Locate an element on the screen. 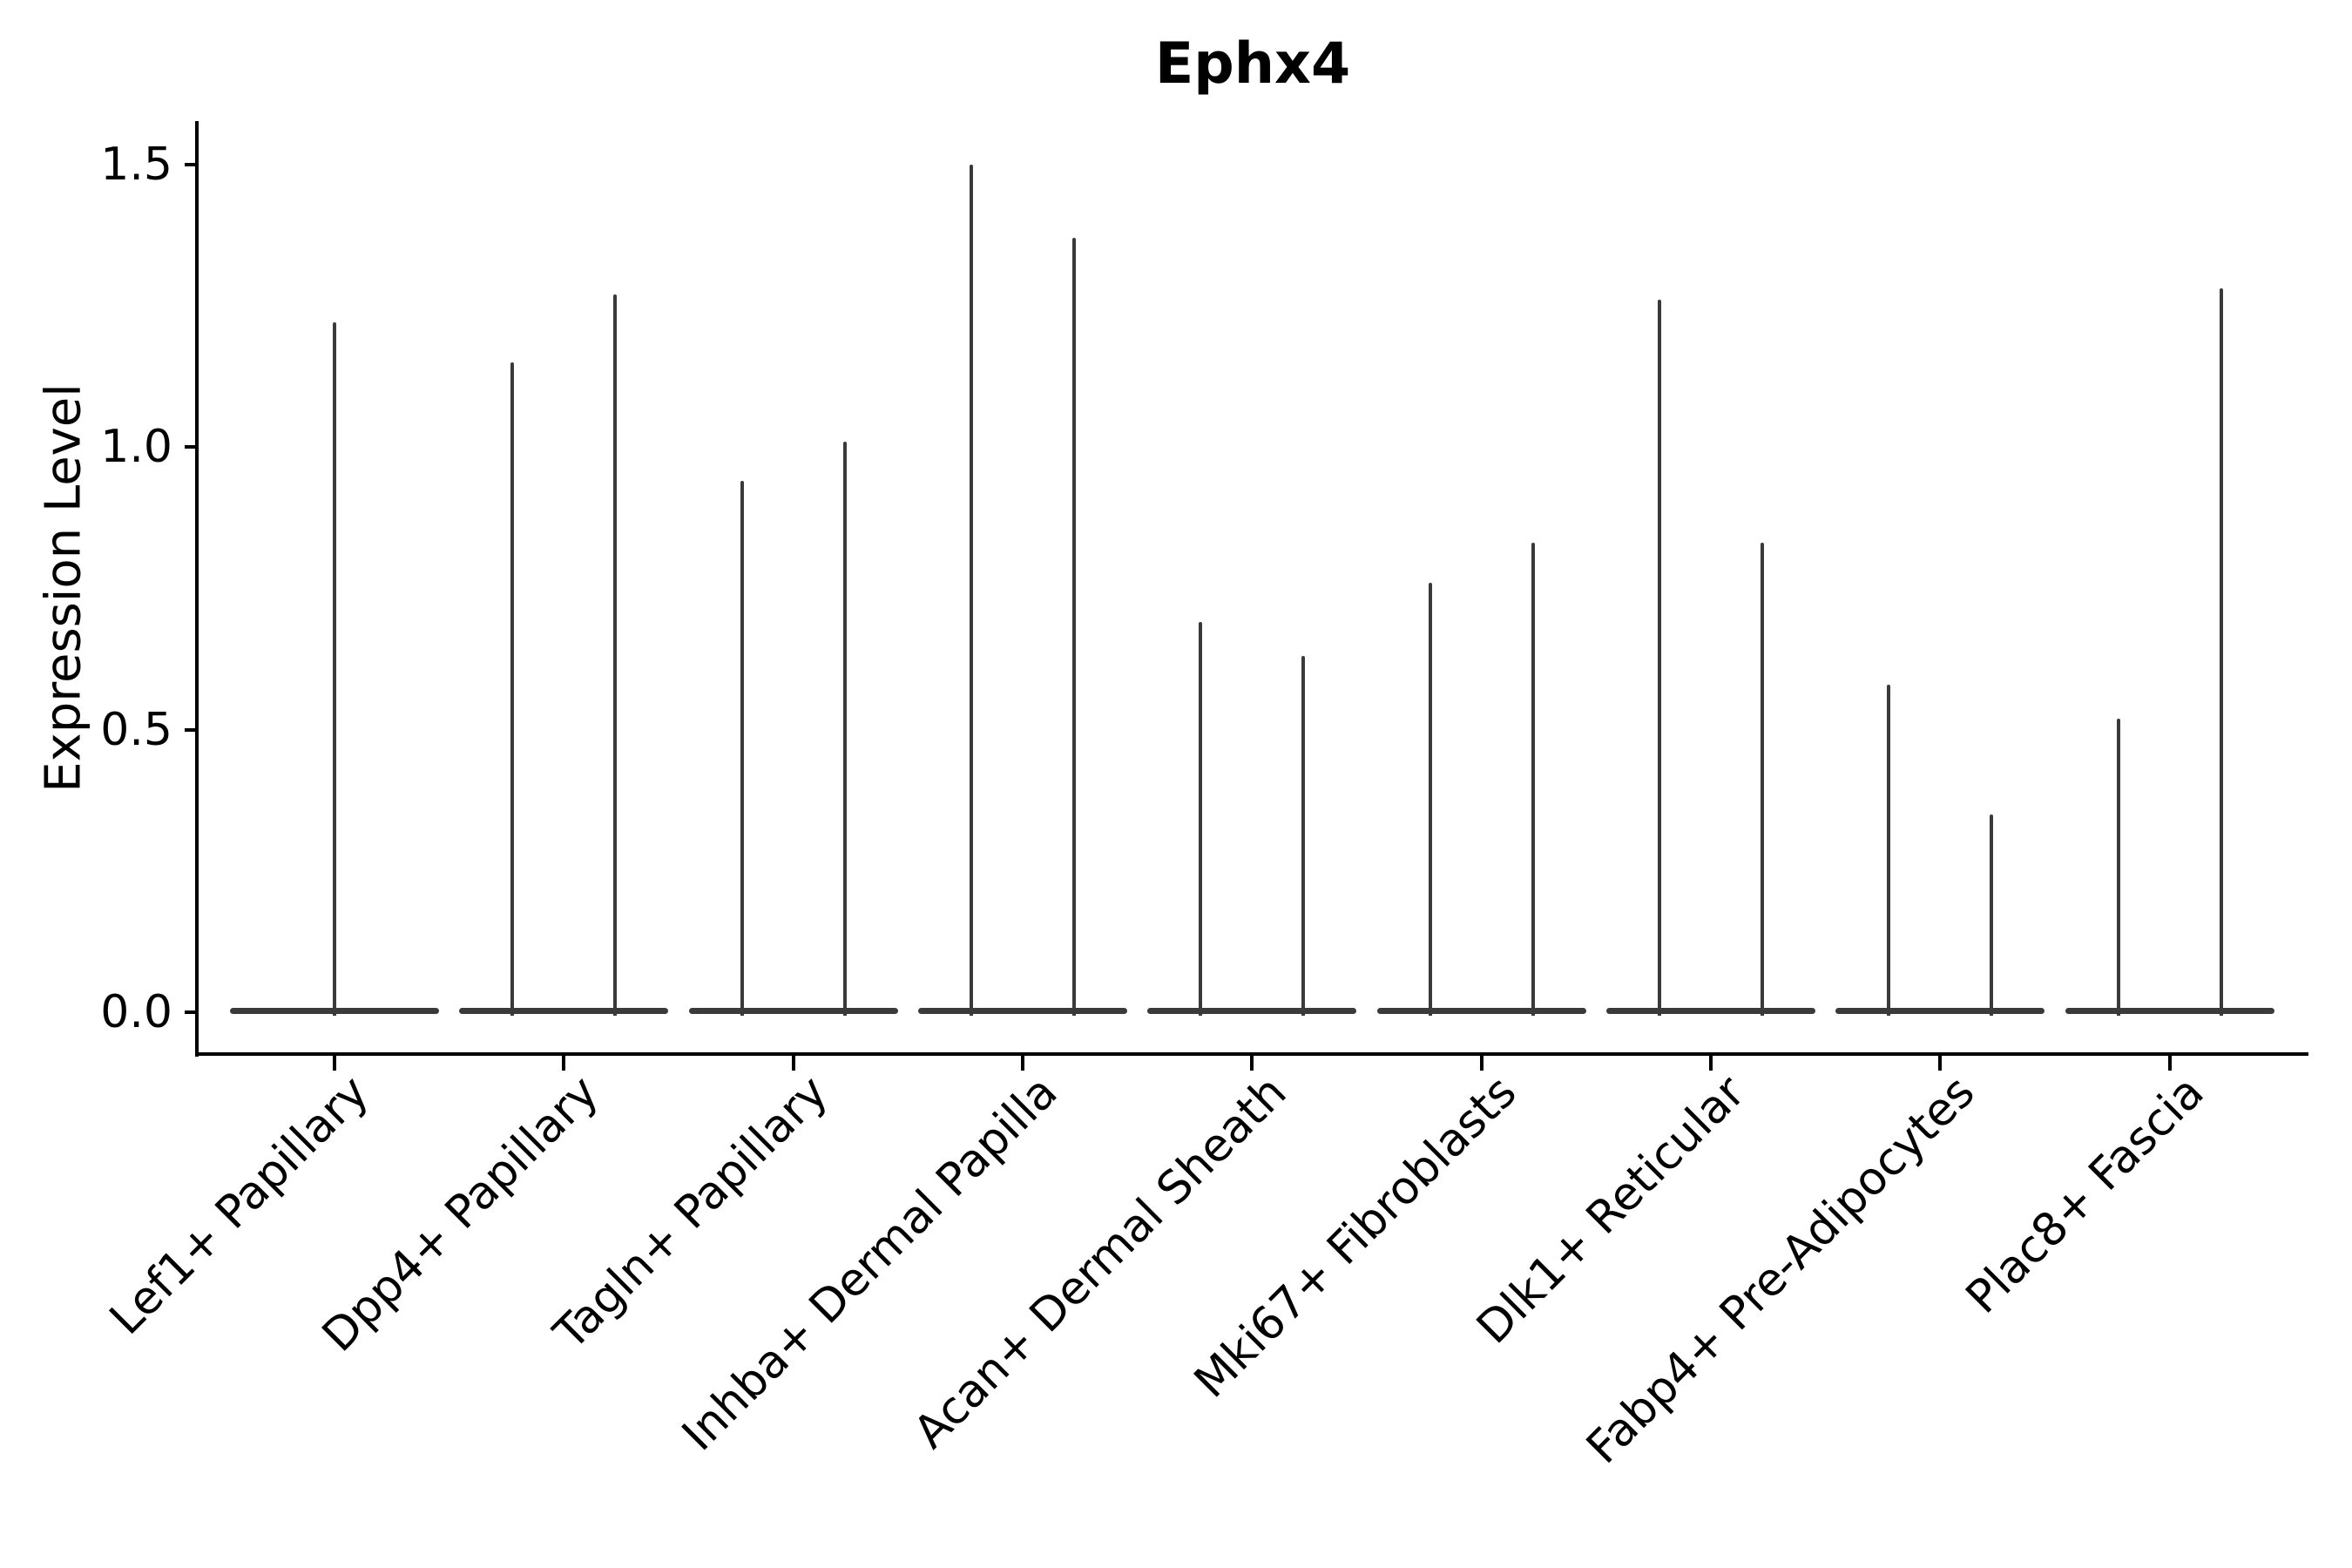 The image size is (2352, 1568). x-axis-spine is located at coordinates (1251, 1054).